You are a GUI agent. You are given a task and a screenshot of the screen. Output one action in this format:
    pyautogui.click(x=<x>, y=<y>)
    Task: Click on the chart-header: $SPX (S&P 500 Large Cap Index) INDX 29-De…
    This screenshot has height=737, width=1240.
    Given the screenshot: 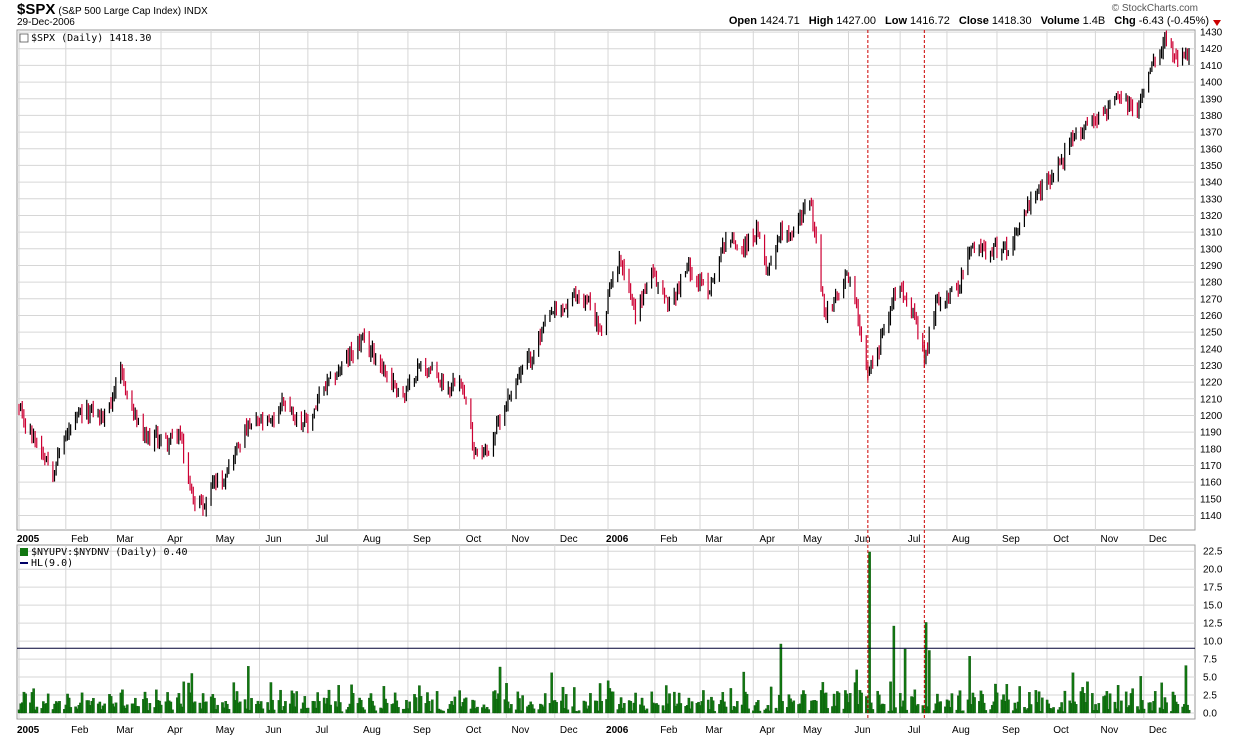 What is the action you would take?
    pyautogui.click(x=620, y=15)
    